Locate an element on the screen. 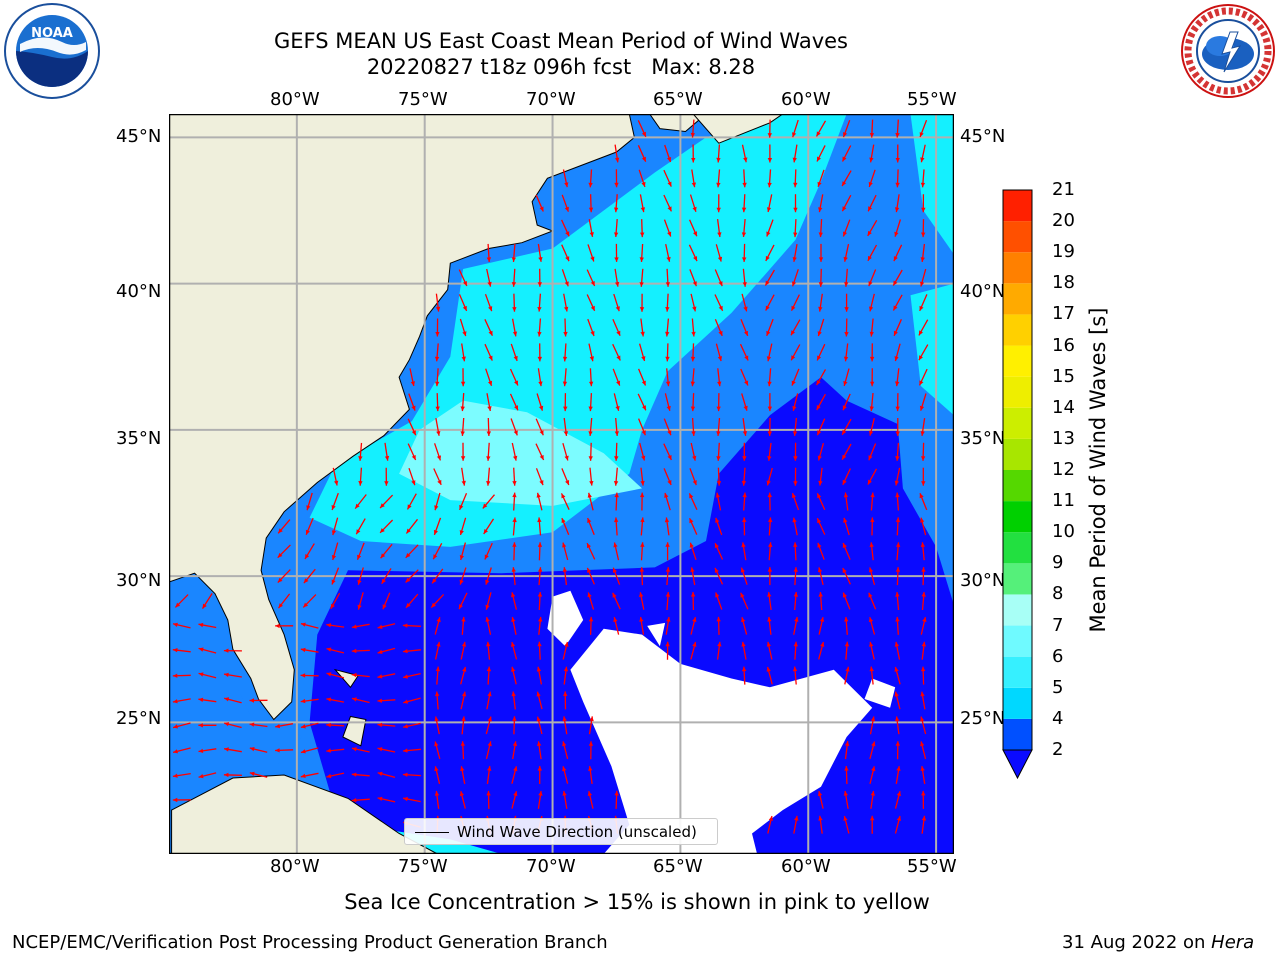  lat-tick-left: 40°N is located at coordinates (139, 291).